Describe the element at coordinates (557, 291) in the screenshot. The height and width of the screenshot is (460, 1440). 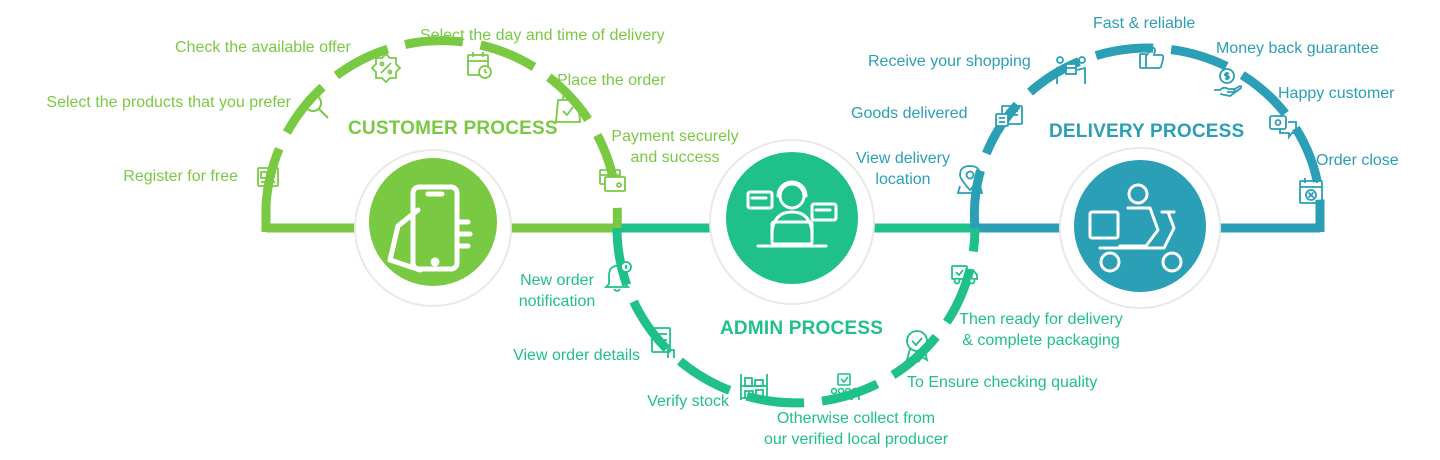
I see `step-new-order-label: New order notification` at that location.